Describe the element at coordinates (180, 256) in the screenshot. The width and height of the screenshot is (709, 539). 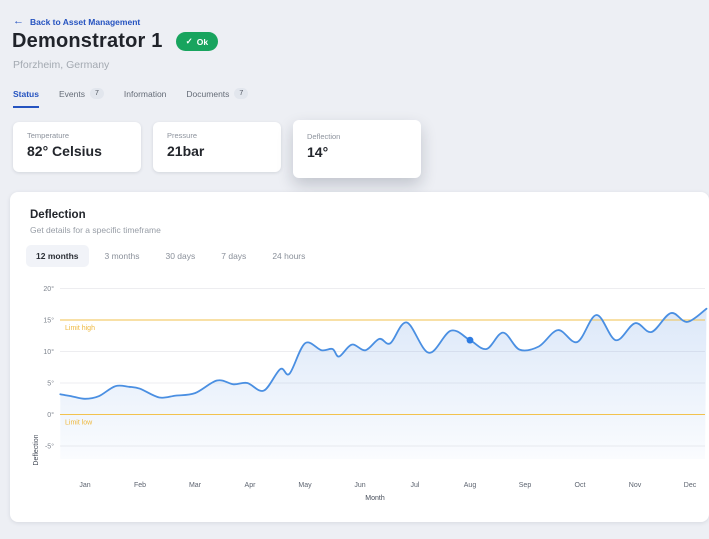
I see `timeframe-30-days-button: 30 days` at that location.